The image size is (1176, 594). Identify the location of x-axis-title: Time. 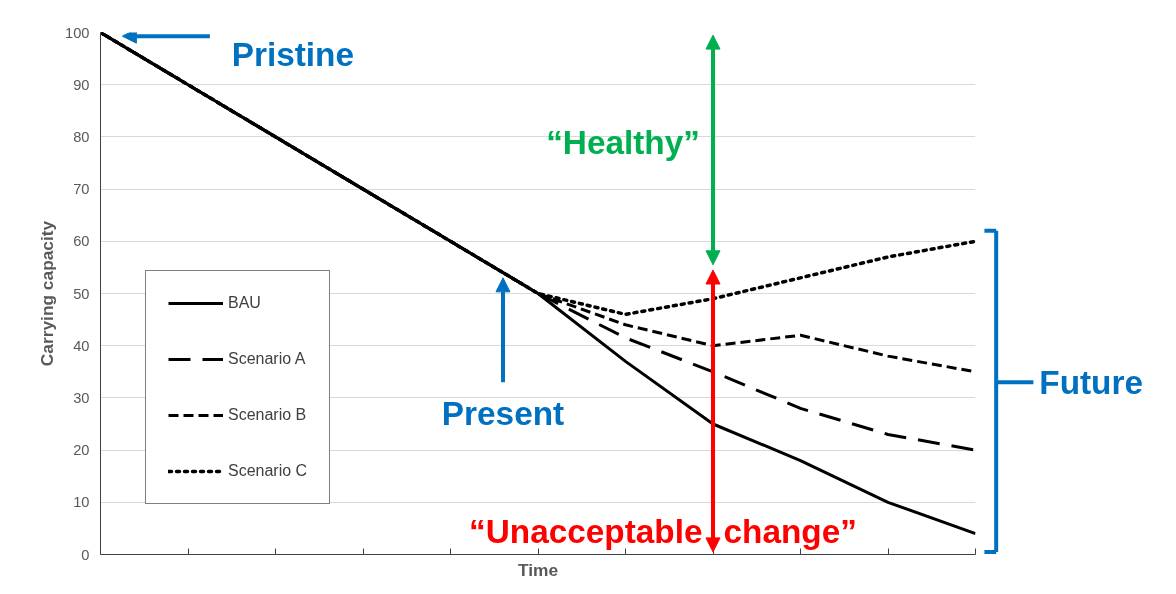
(538, 569).